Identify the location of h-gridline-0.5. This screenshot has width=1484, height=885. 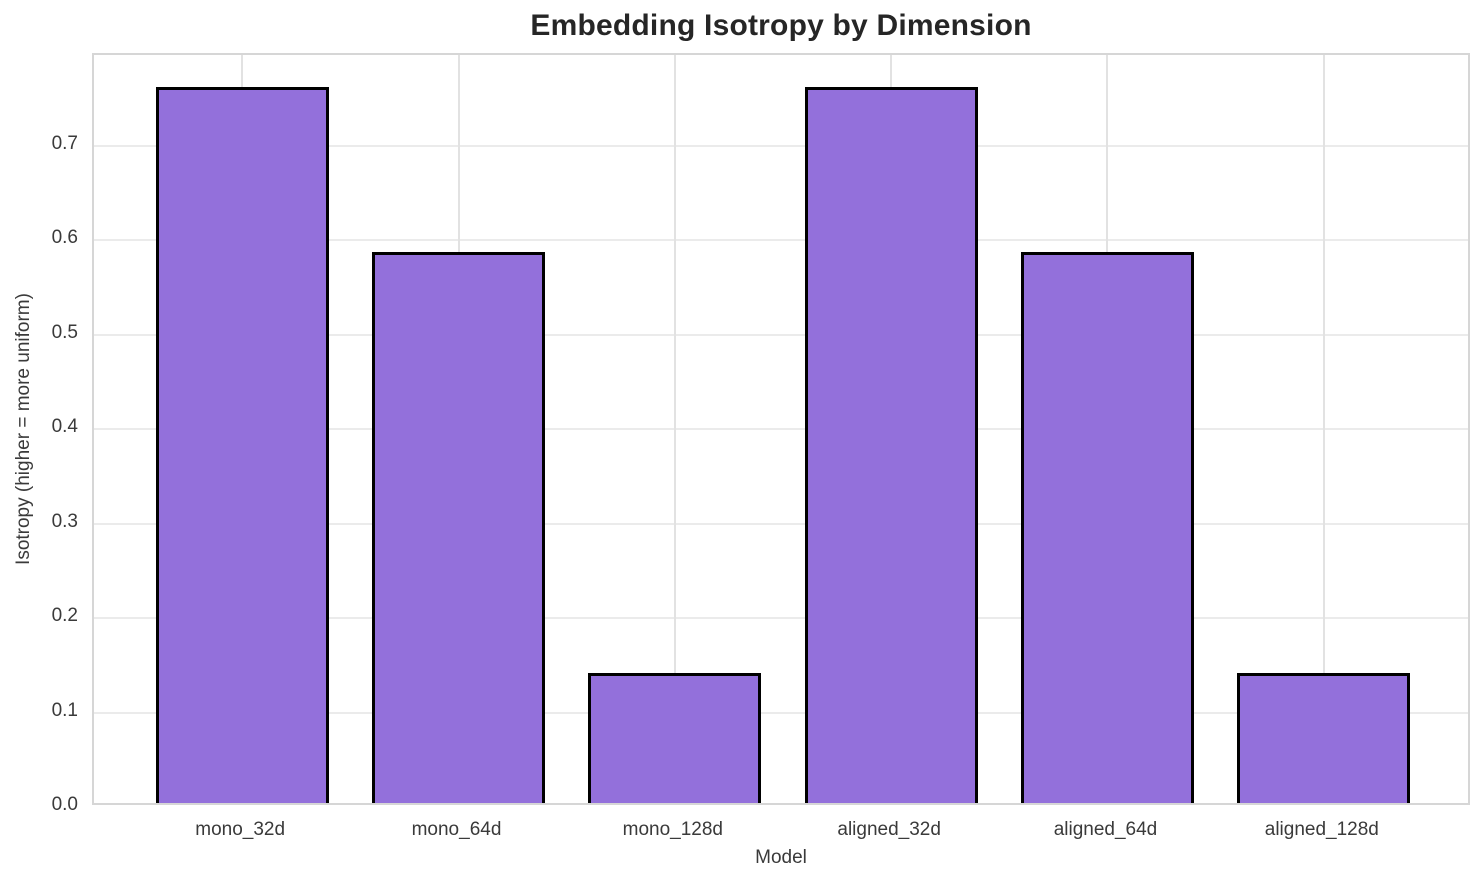
(781, 334).